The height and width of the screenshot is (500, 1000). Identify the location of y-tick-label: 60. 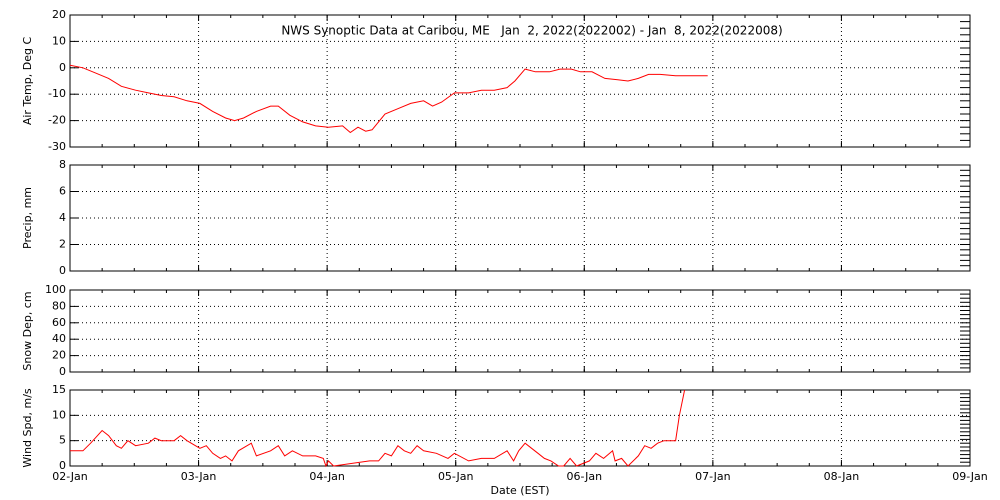
(59, 322).